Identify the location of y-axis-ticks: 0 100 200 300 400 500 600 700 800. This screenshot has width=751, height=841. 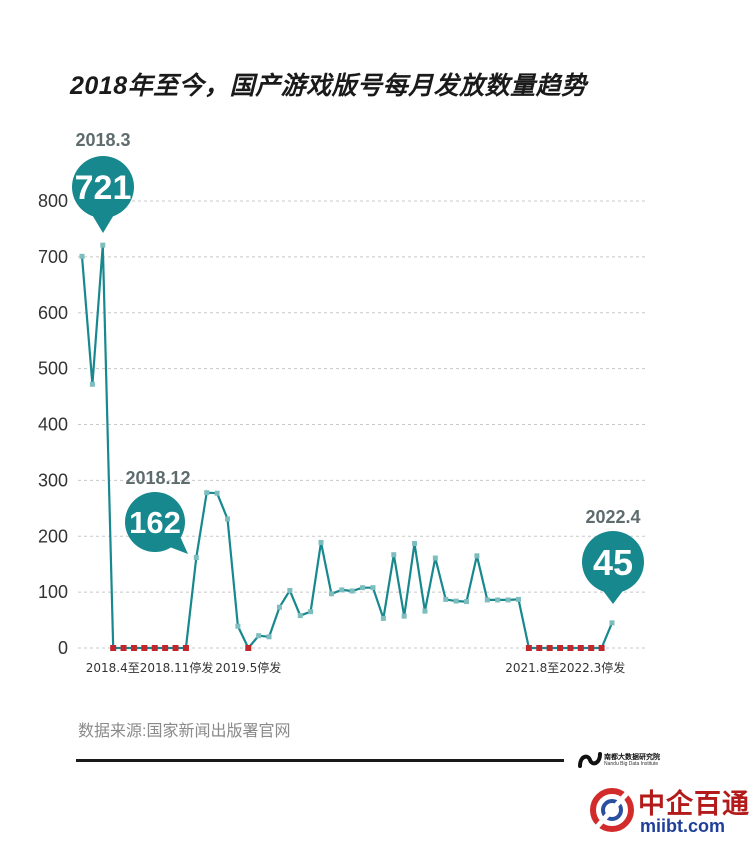
(53, 424).